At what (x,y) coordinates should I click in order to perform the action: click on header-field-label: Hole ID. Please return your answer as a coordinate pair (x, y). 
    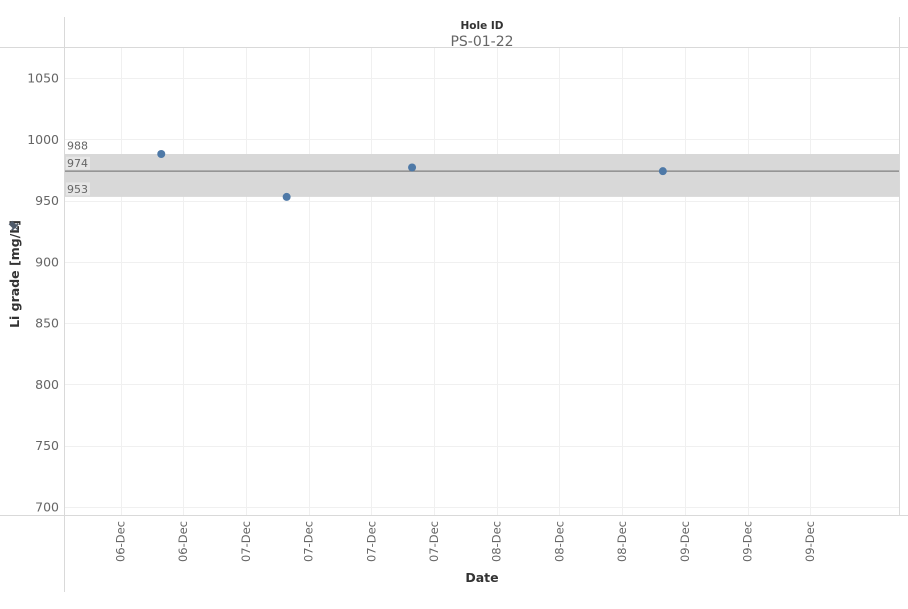
    Looking at the image, I should click on (482, 26).